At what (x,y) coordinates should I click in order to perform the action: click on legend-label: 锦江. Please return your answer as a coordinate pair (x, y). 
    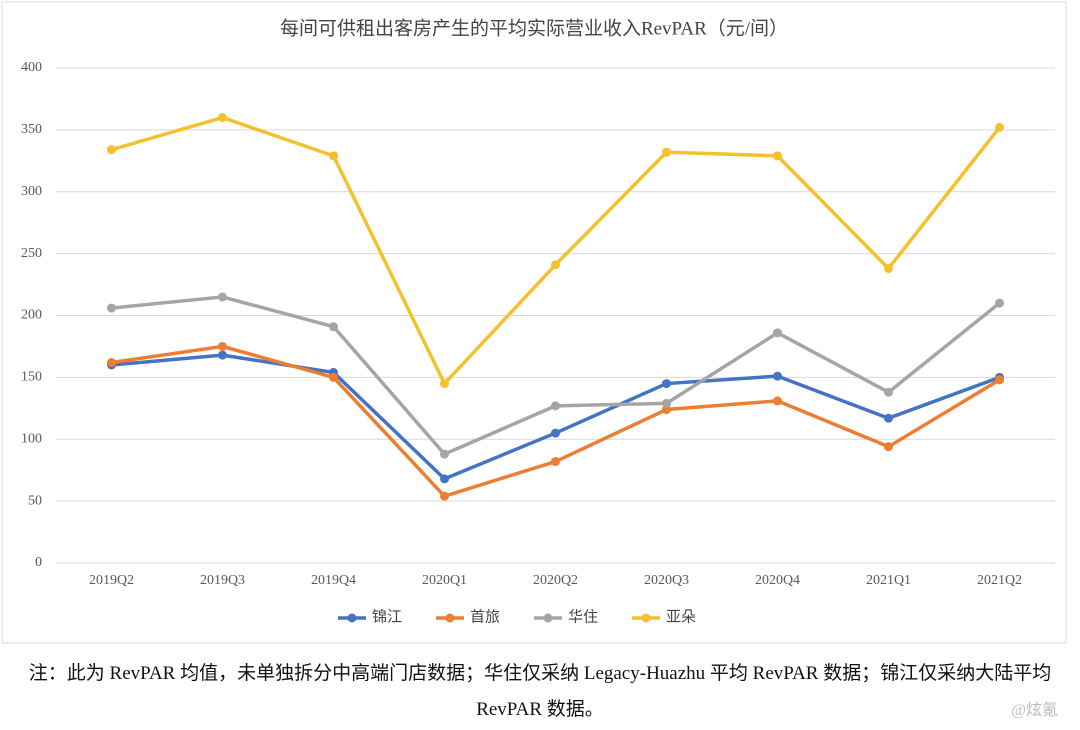
    Looking at the image, I should click on (387, 616).